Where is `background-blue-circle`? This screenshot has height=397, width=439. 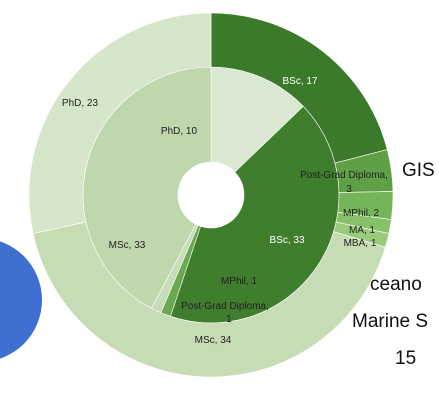 background-blue-circle is located at coordinates (21, 300).